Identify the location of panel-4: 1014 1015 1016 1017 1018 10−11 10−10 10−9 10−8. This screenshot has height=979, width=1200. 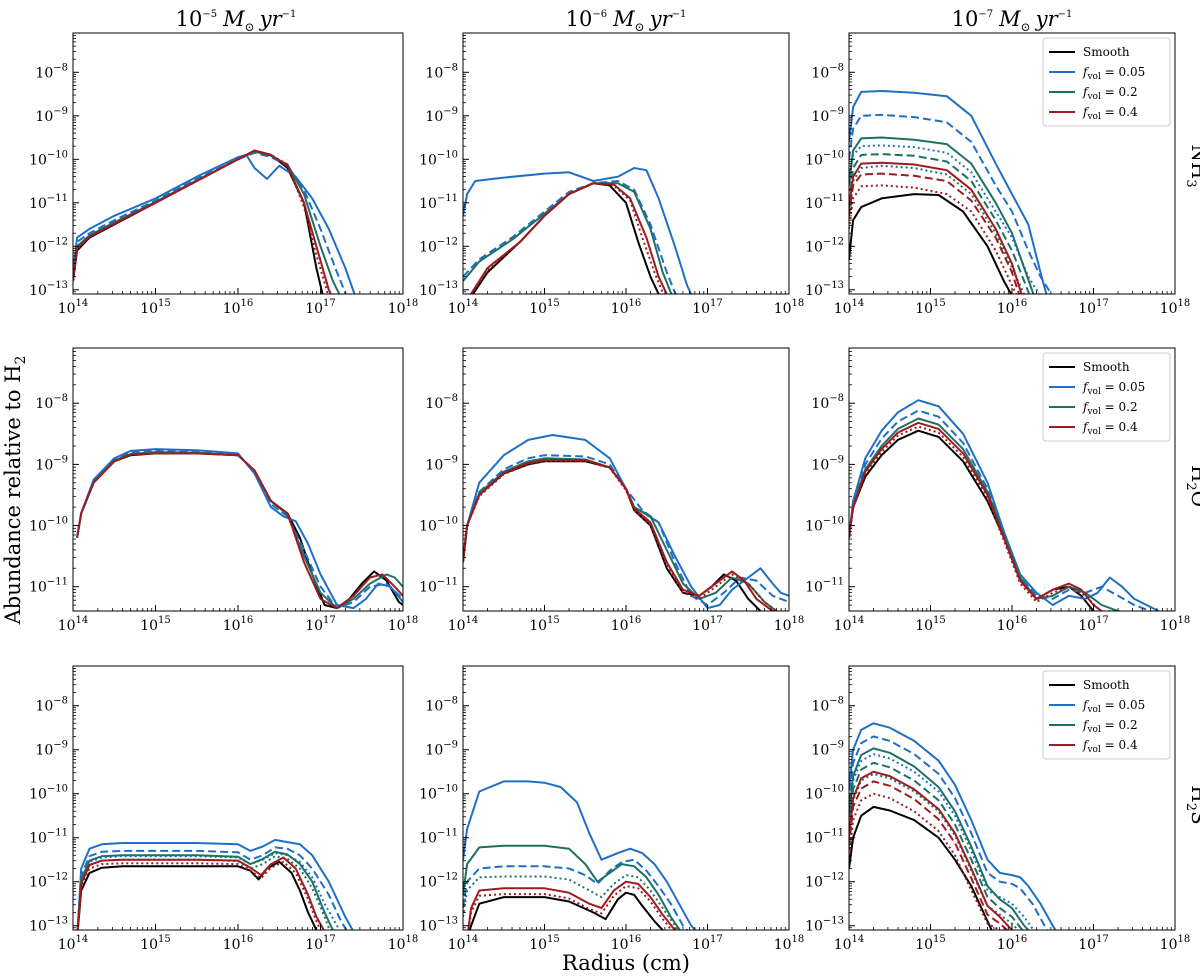
(223, 490).